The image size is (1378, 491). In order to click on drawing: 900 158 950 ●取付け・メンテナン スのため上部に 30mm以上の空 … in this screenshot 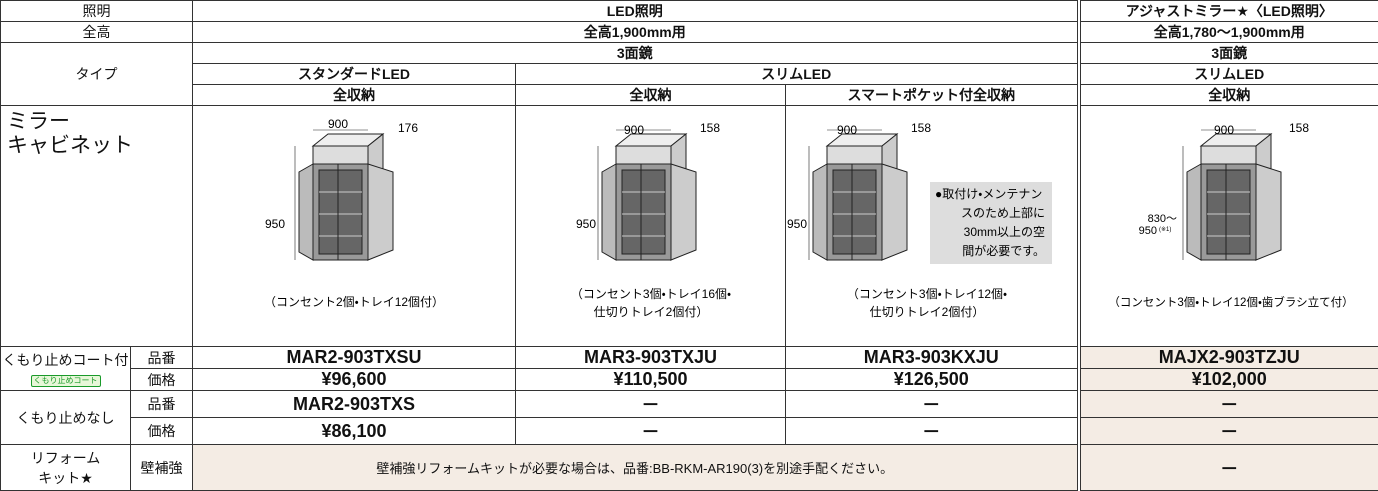, I will do `click(931, 224)`.